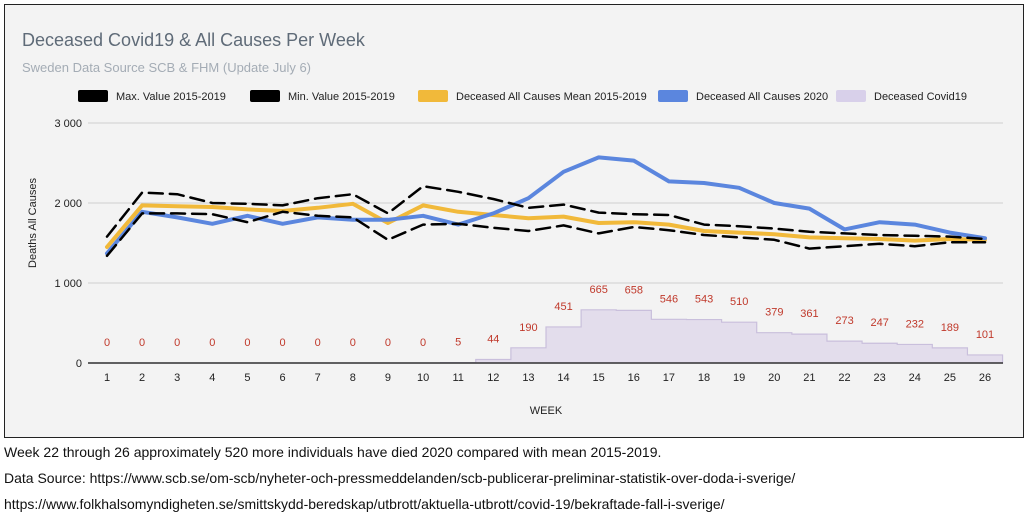 The width and height of the screenshot is (1027, 516). What do you see at coordinates (79, 364) in the screenshot?
I see `y-tick-label: 0` at bounding box center [79, 364].